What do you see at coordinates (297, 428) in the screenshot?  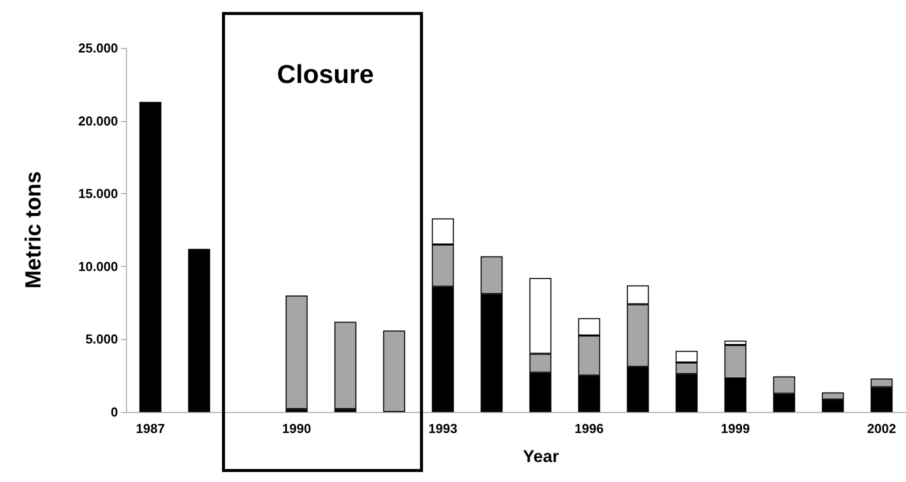 I see `x-tick-label: 1990` at bounding box center [297, 428].